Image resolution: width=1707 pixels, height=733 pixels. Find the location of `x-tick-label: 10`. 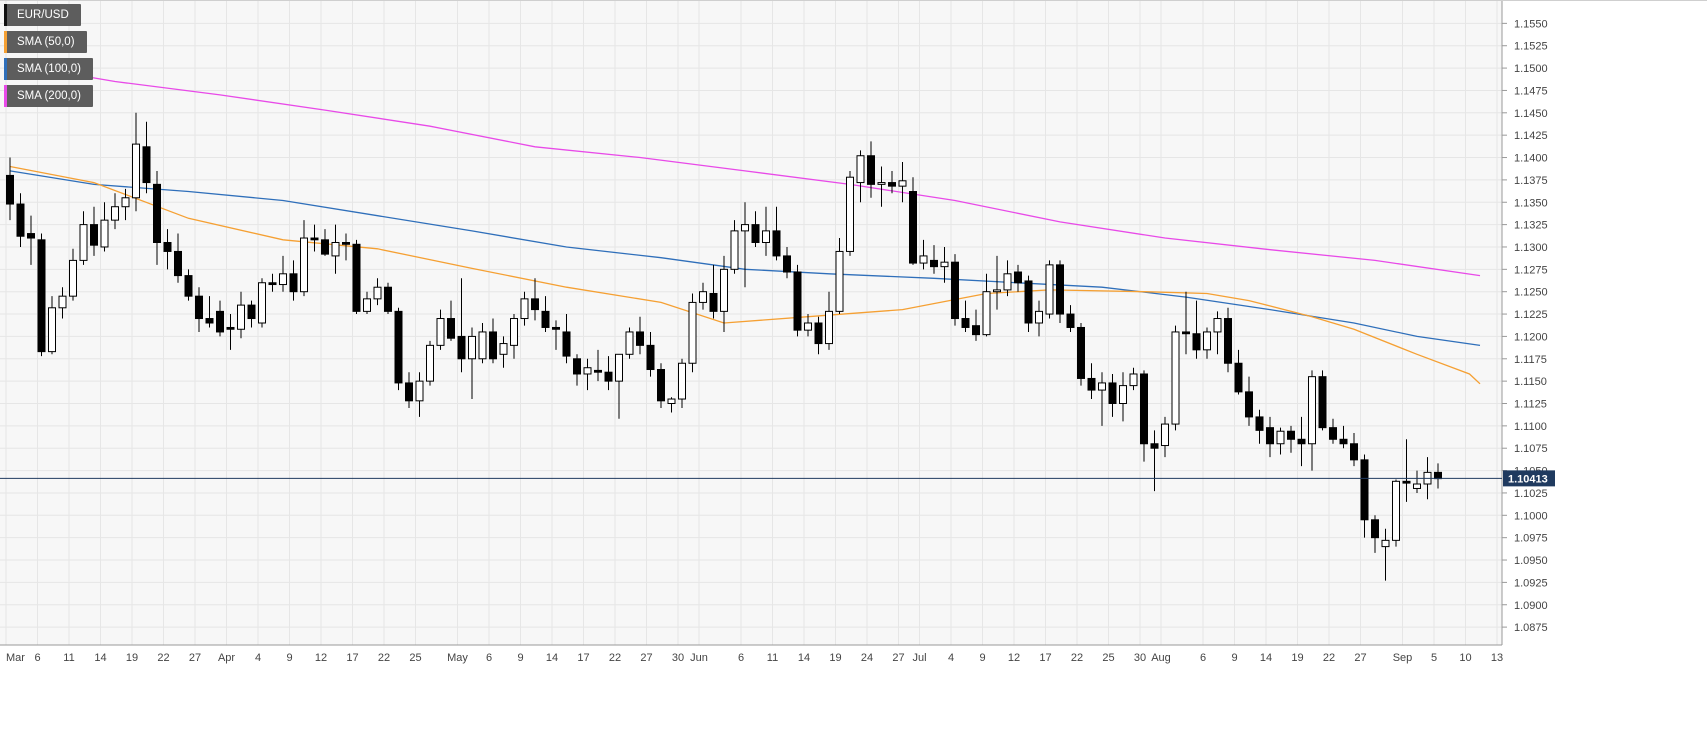

x-tick-label: 10 is located at coordinates (1465, 658).